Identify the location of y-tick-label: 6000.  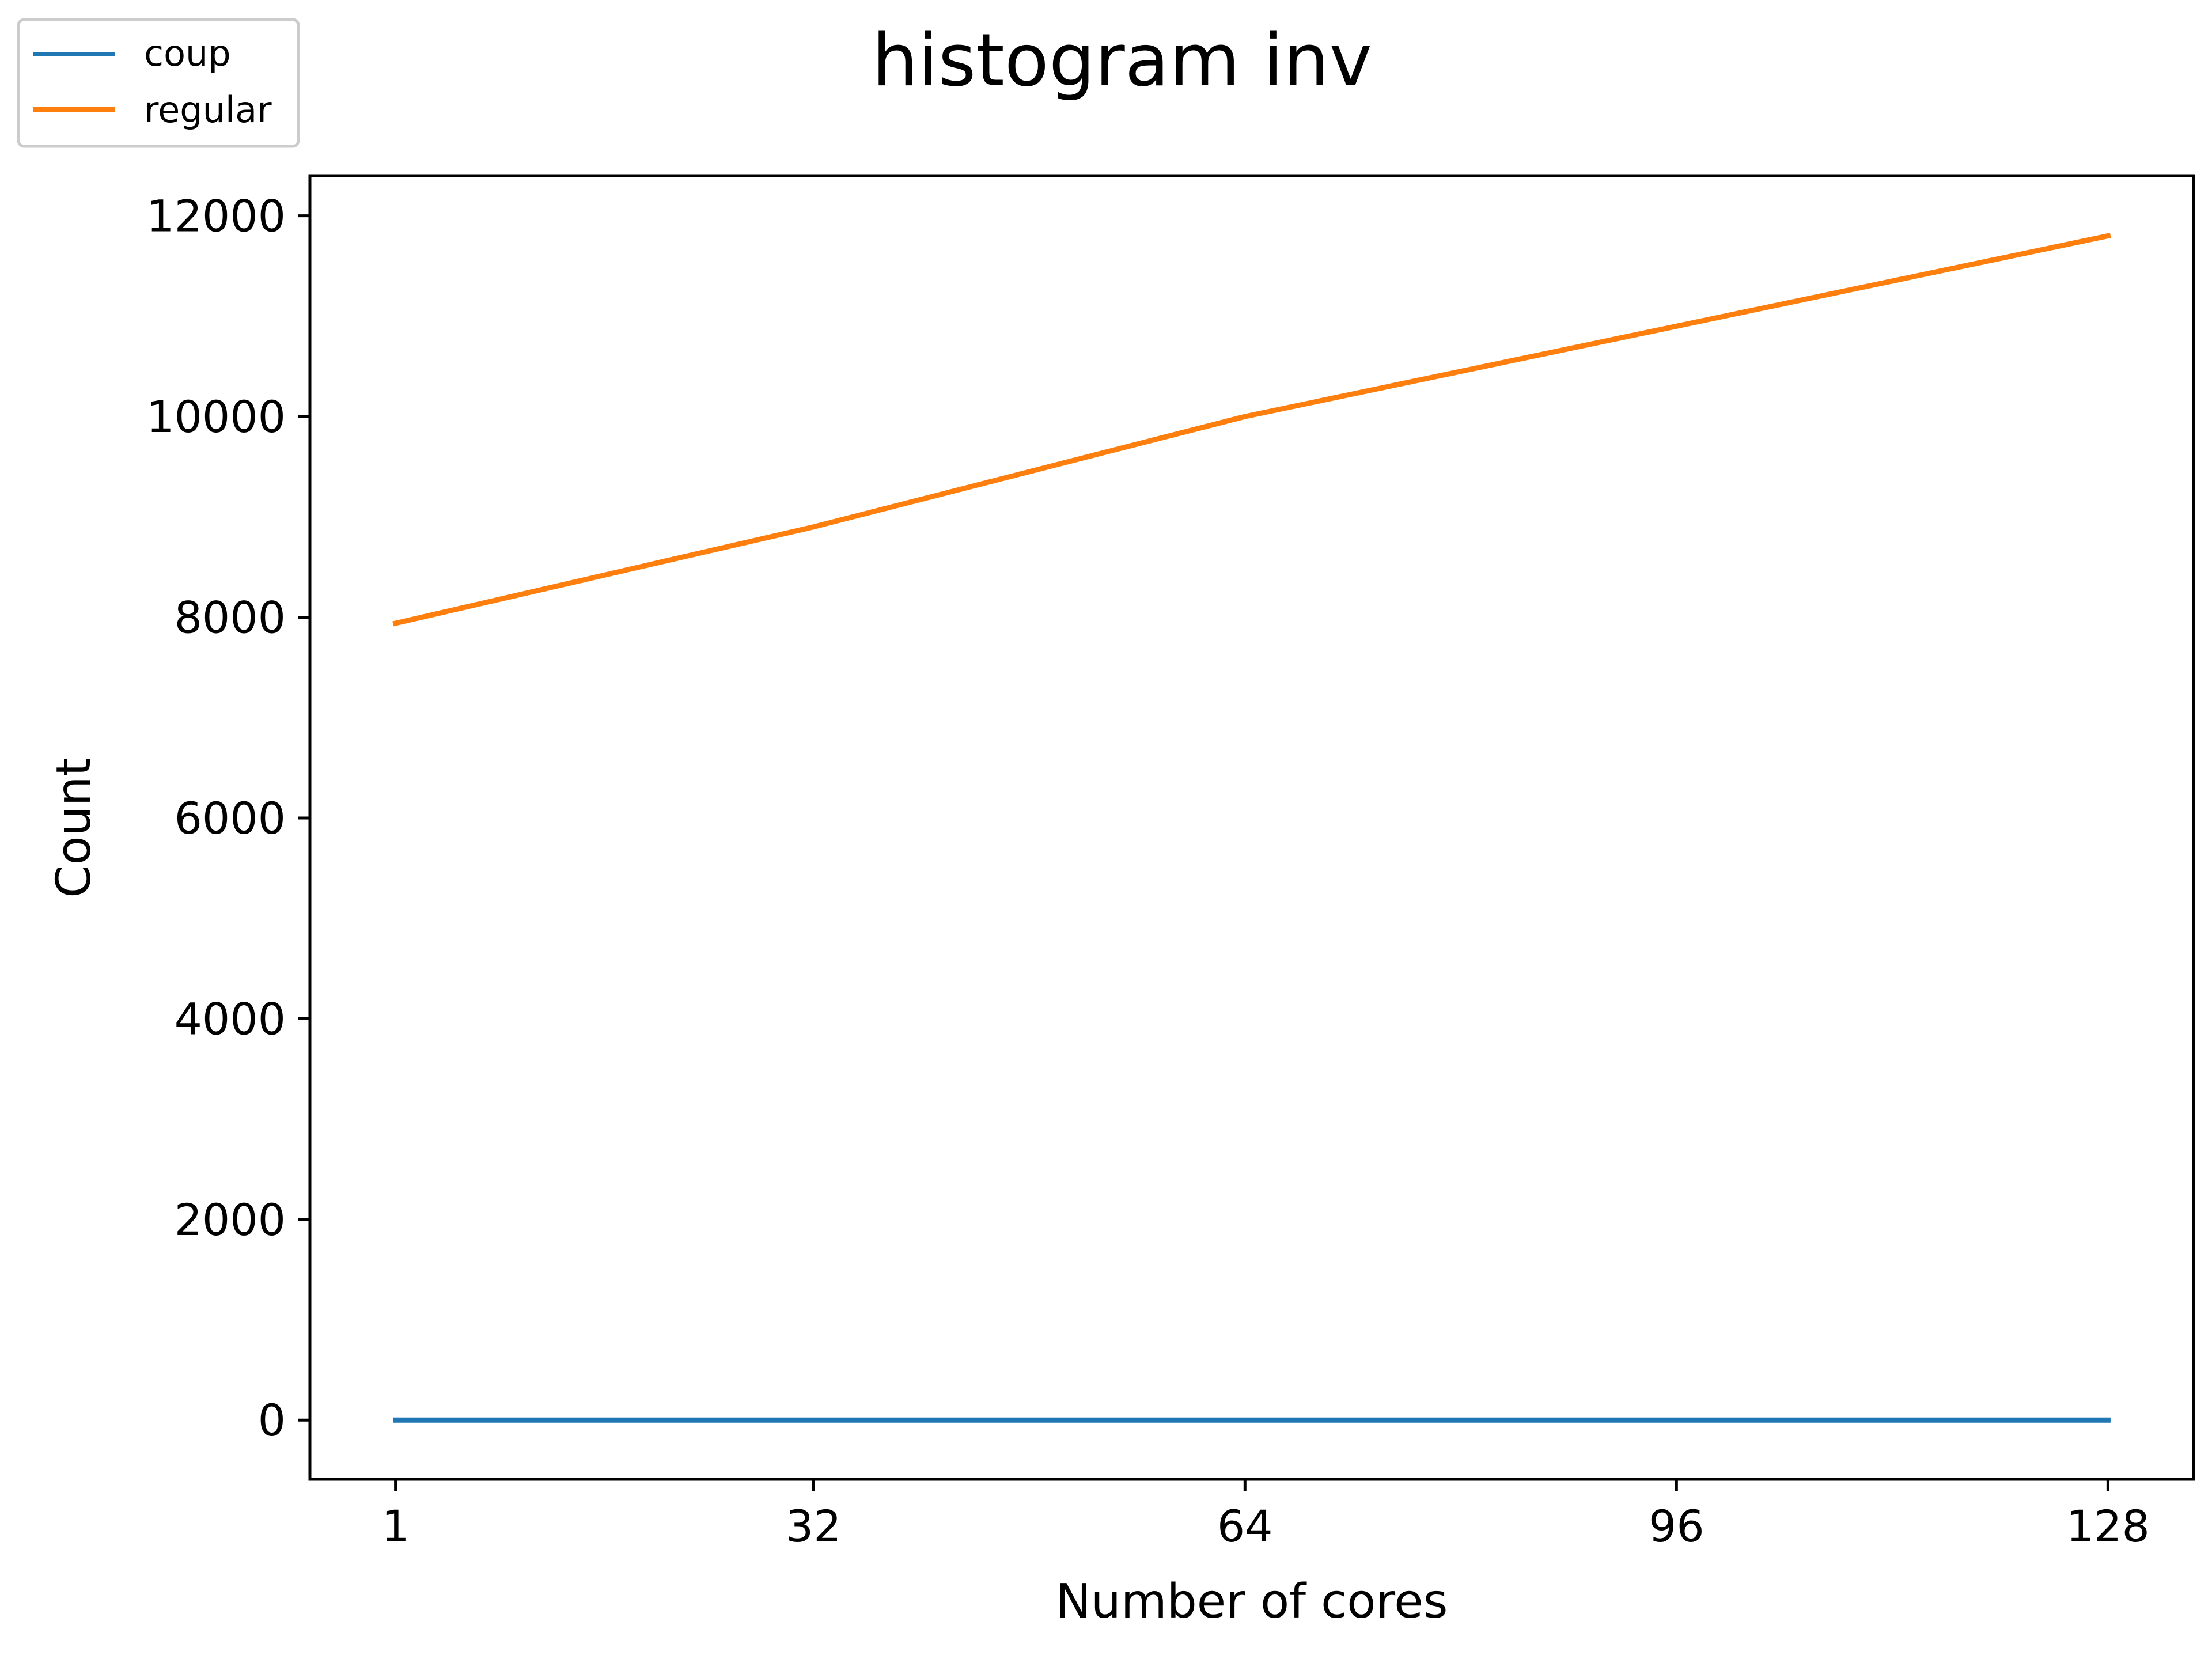
(230, 818).